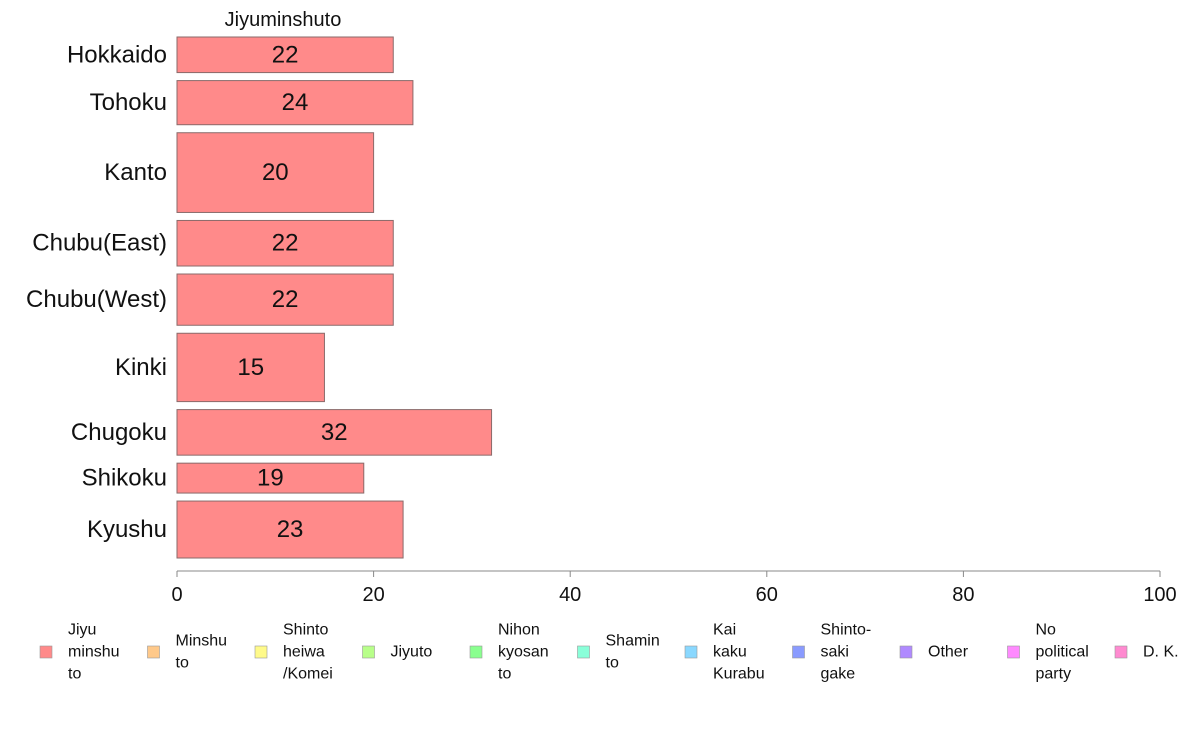 The image size is (1188, 736). What do you see at coordinates (124, 478) in the screenshot?
I see `region-label: Shikoku` at bounding box center [124, 478].